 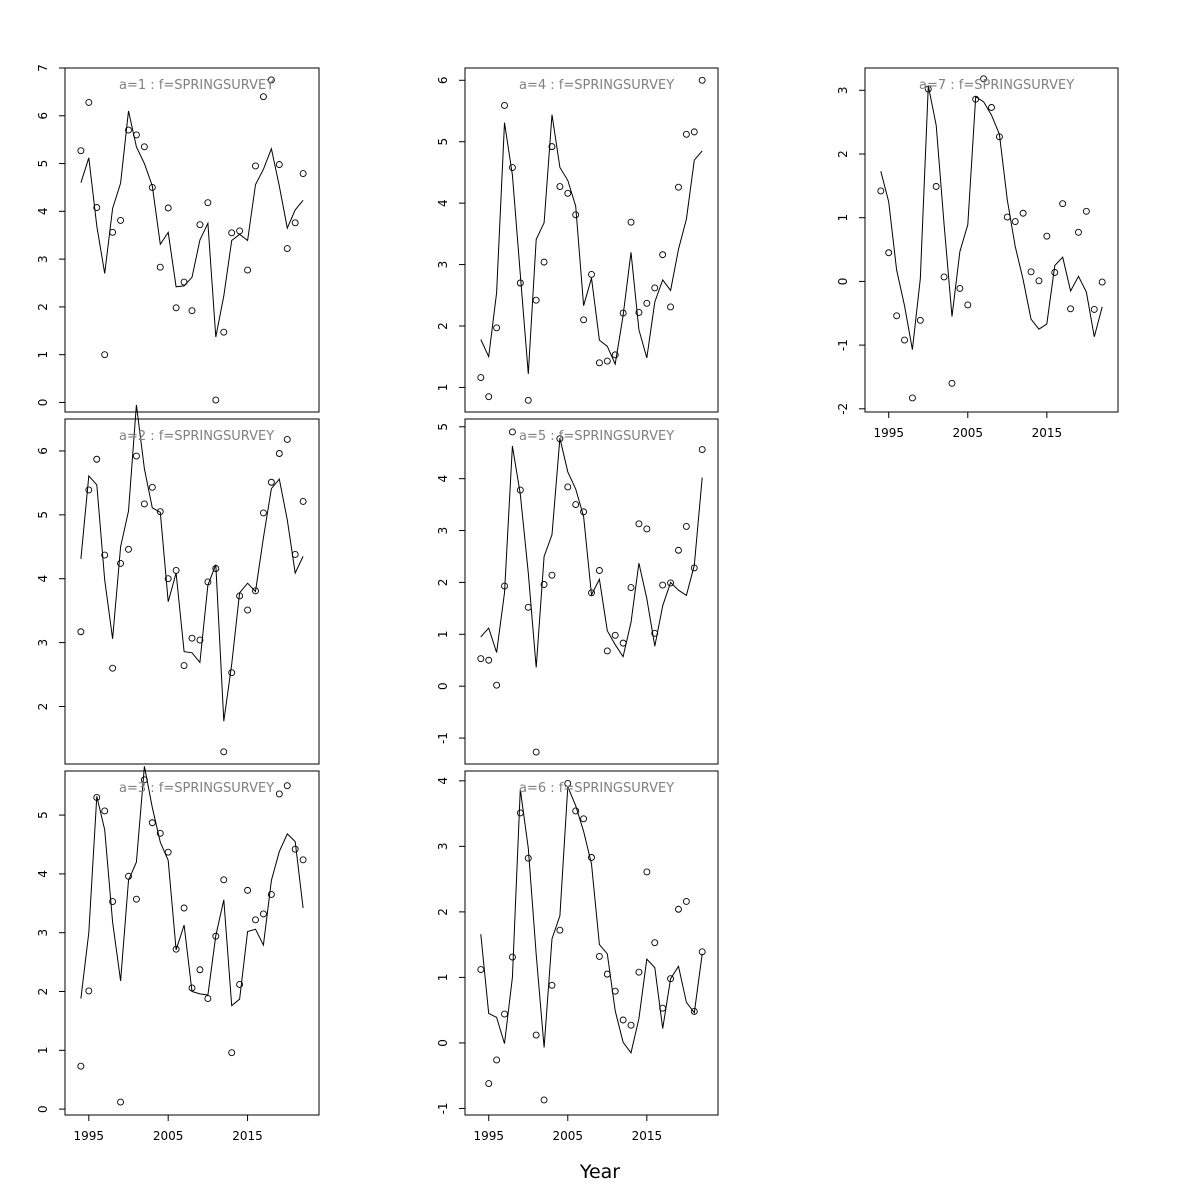 I want to click on x-axis-label: Year, so click(x=599, y=1172).